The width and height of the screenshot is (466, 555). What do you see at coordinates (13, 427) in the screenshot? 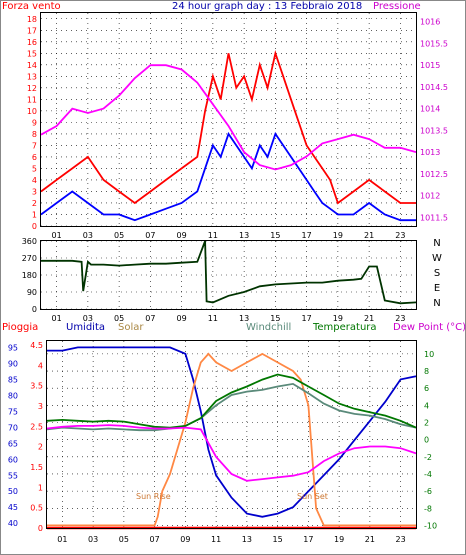
I see `panel3-humidity-tick: 70` at bounding box center [13, 427].